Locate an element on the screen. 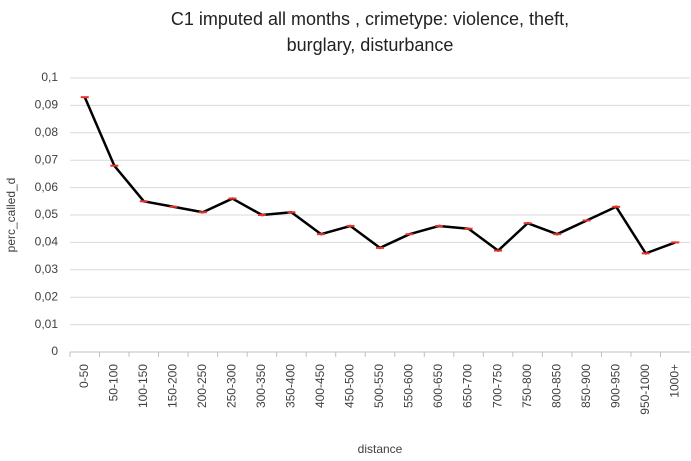 The width and height of the screenshot is (691, 461). x-tick-label: 950-1000 is located at coordinates (645, 389).